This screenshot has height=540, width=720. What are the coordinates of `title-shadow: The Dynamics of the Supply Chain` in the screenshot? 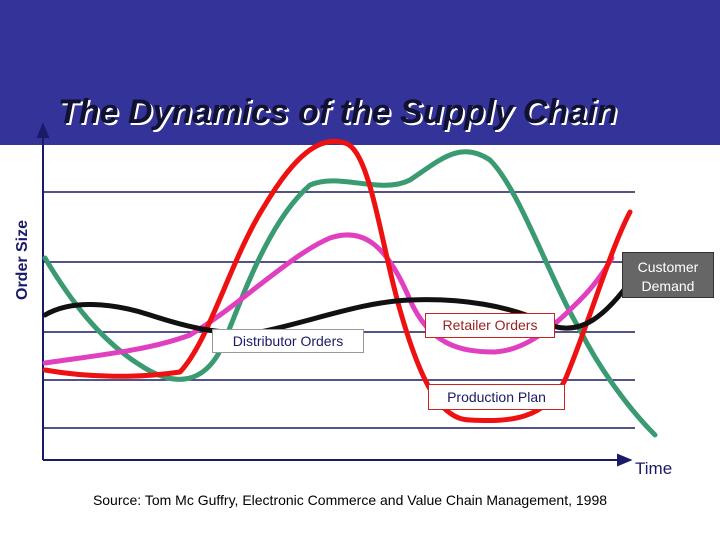 It's located at (339, 114).